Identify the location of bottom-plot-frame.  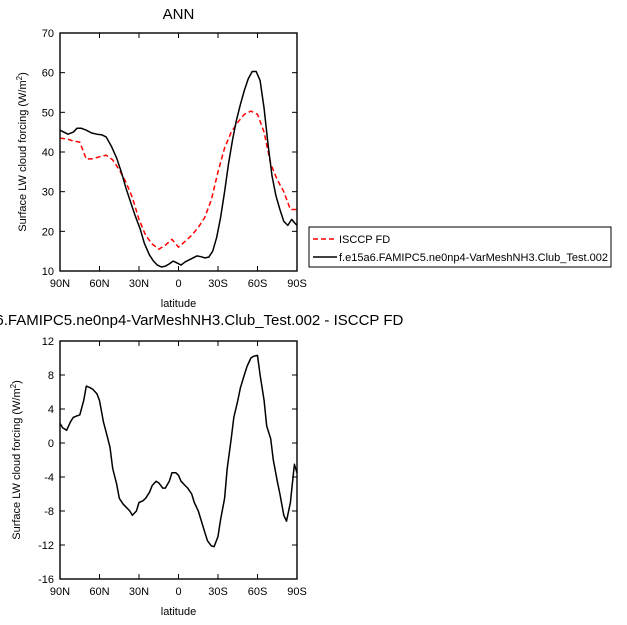
(178, 460).